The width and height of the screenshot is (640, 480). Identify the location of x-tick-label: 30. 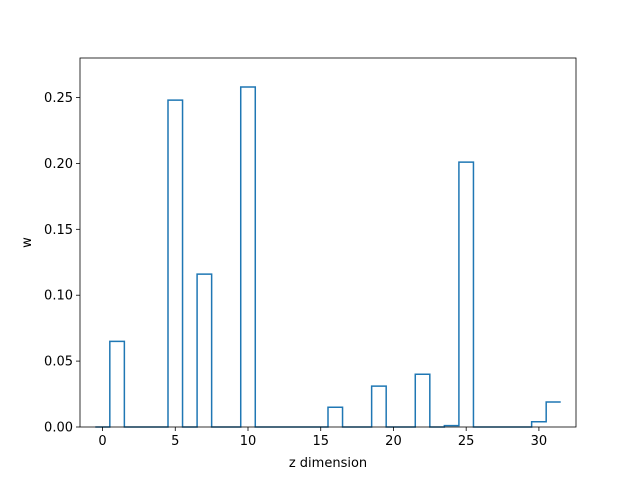
(539, 441).